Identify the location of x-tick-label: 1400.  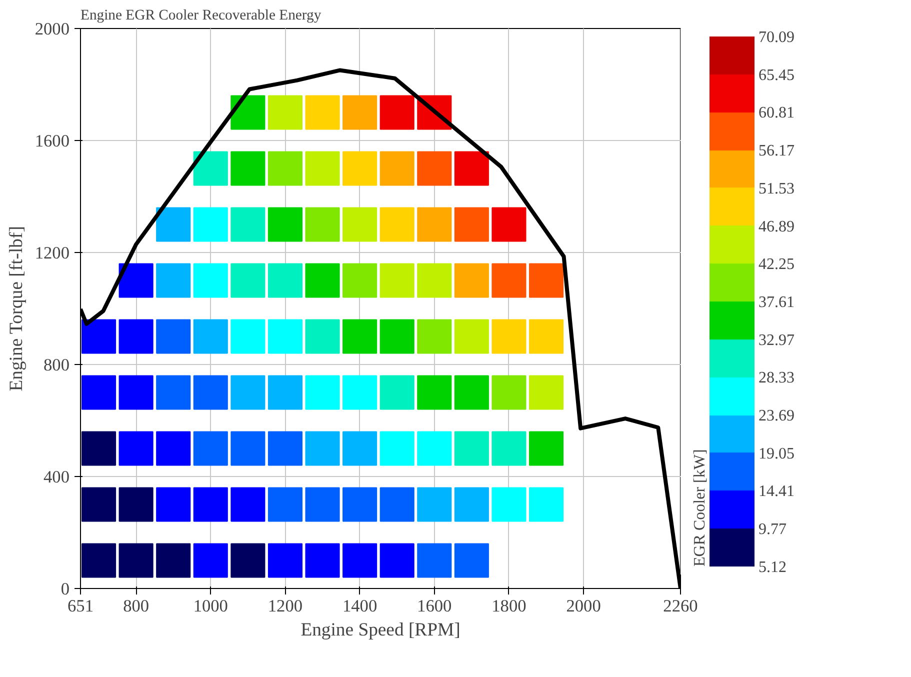
(360, 606).